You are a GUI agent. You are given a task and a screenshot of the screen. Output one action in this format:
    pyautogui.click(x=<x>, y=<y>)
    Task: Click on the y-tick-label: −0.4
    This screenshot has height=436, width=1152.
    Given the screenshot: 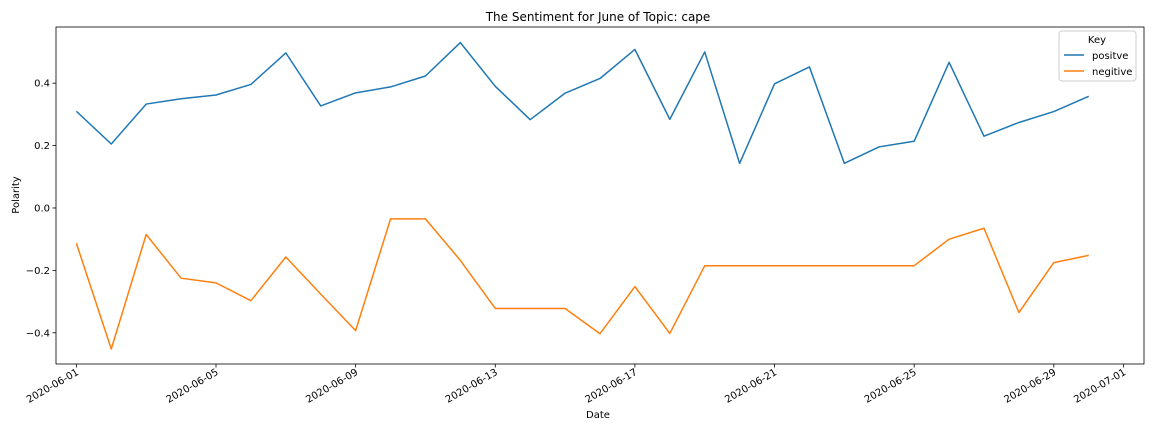 What is the action you would take?
    pyautogui.click(x=38, y=333)
    